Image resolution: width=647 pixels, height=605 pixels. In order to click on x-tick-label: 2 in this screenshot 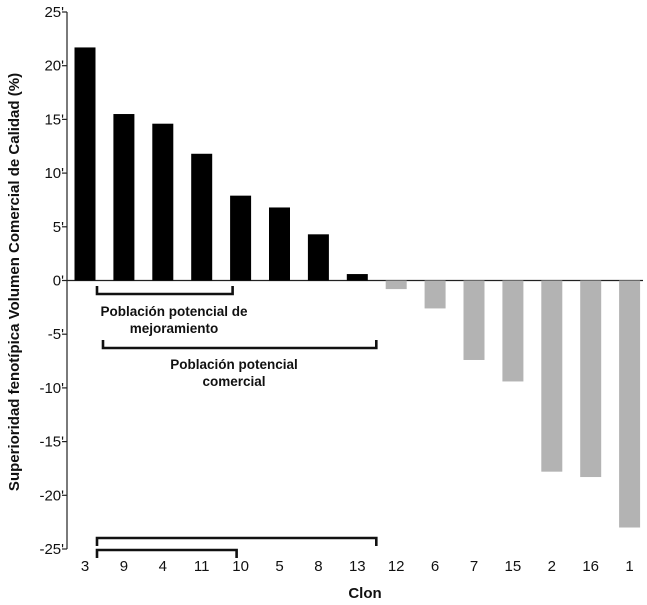, I will do `click(552, 566)`.